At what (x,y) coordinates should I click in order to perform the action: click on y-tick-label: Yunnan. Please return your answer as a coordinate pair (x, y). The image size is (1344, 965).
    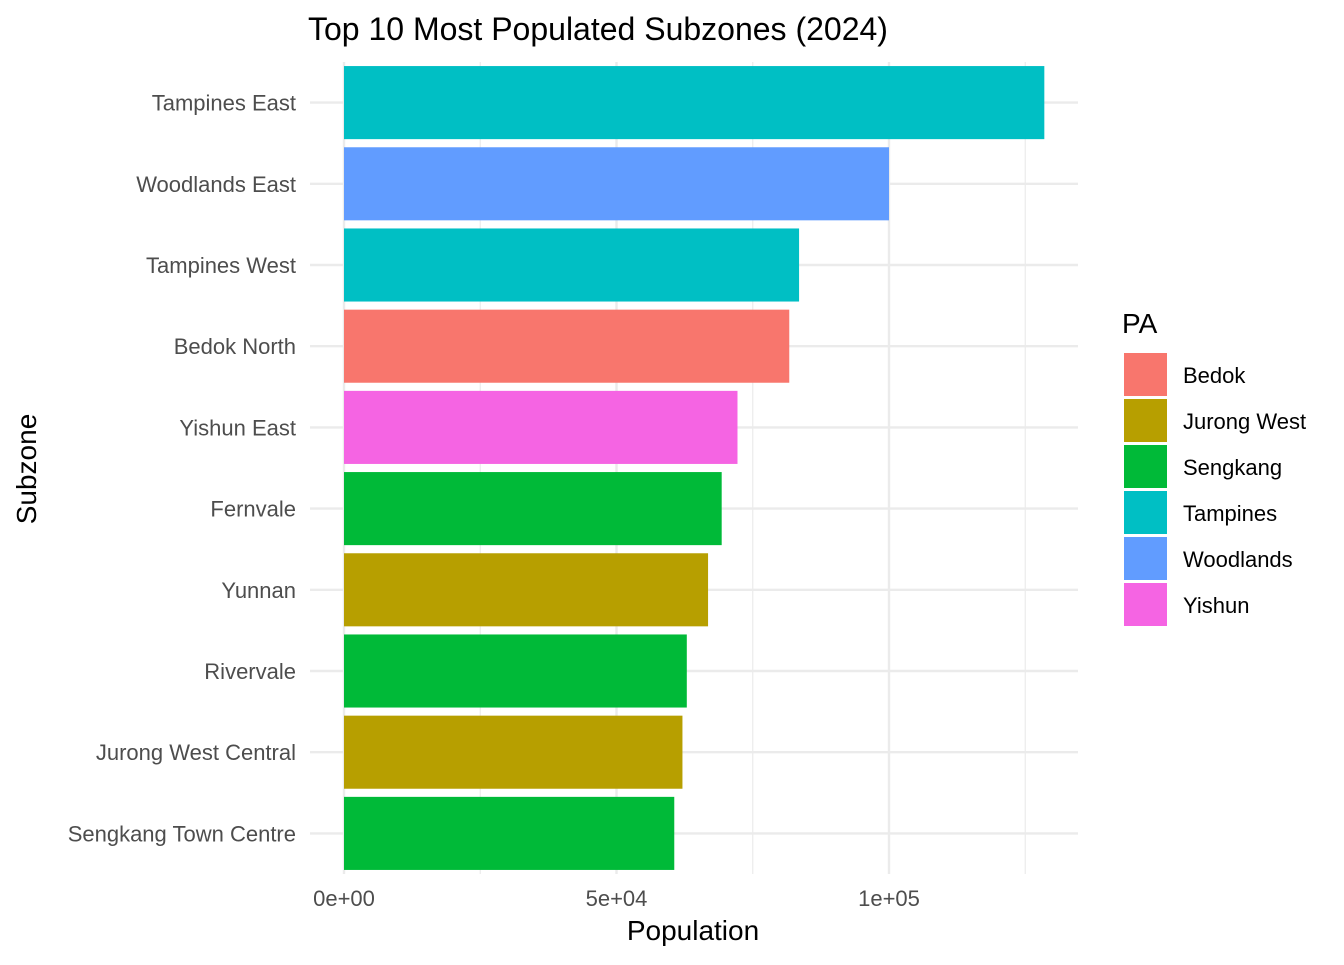
    Looking at the image, I should click on (258, 590).